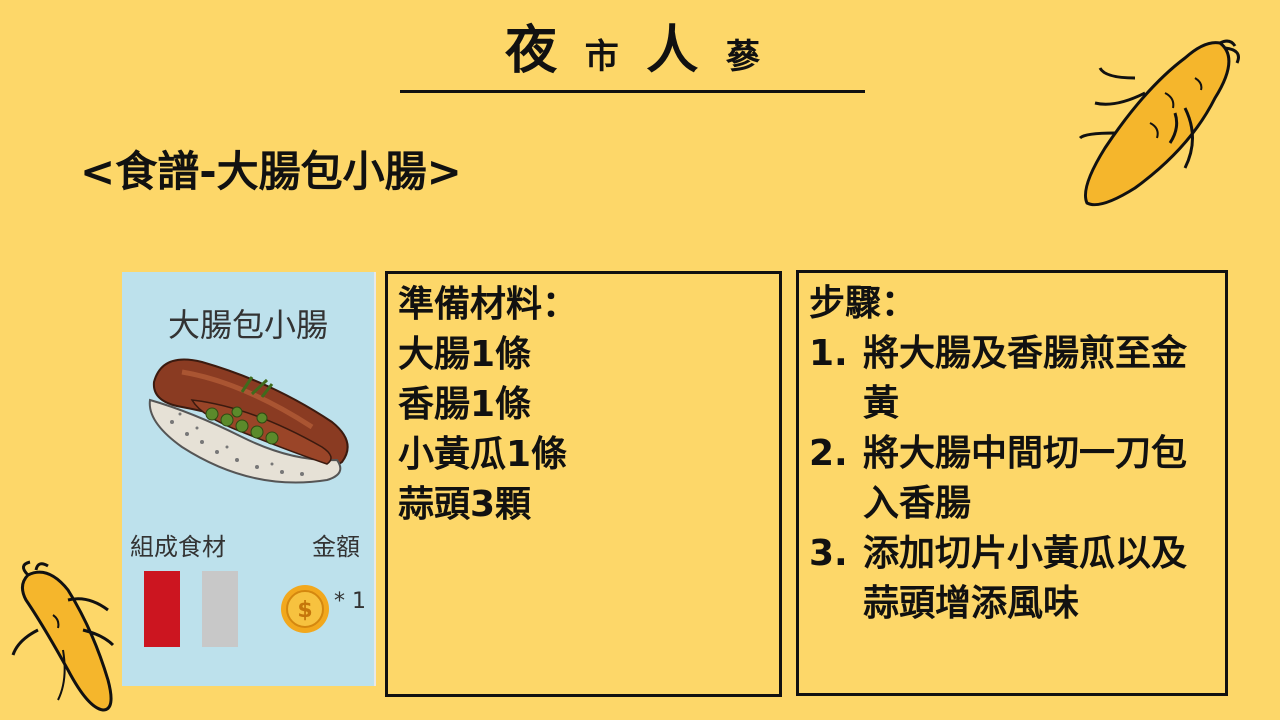  Describe the element at coordinates (465, 354) in the screenshot. I see `ingredient-item: 大腸1條` at that location.